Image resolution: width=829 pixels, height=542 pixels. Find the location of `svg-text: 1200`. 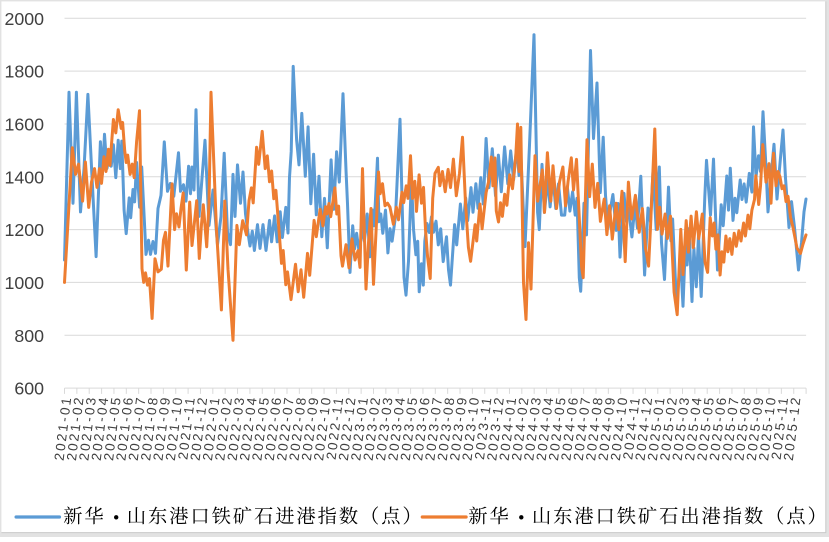

svg-text: 1200 is located at coordinates (24, 230).